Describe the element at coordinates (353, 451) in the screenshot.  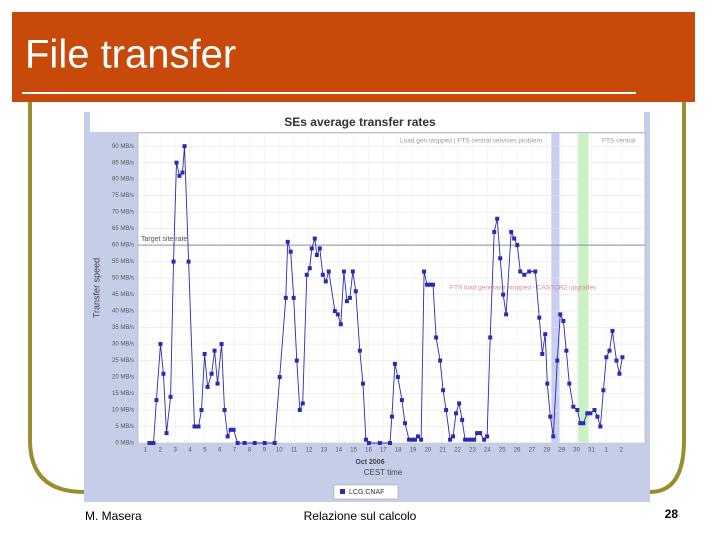
I see `x-tick-label: 15` at that location.